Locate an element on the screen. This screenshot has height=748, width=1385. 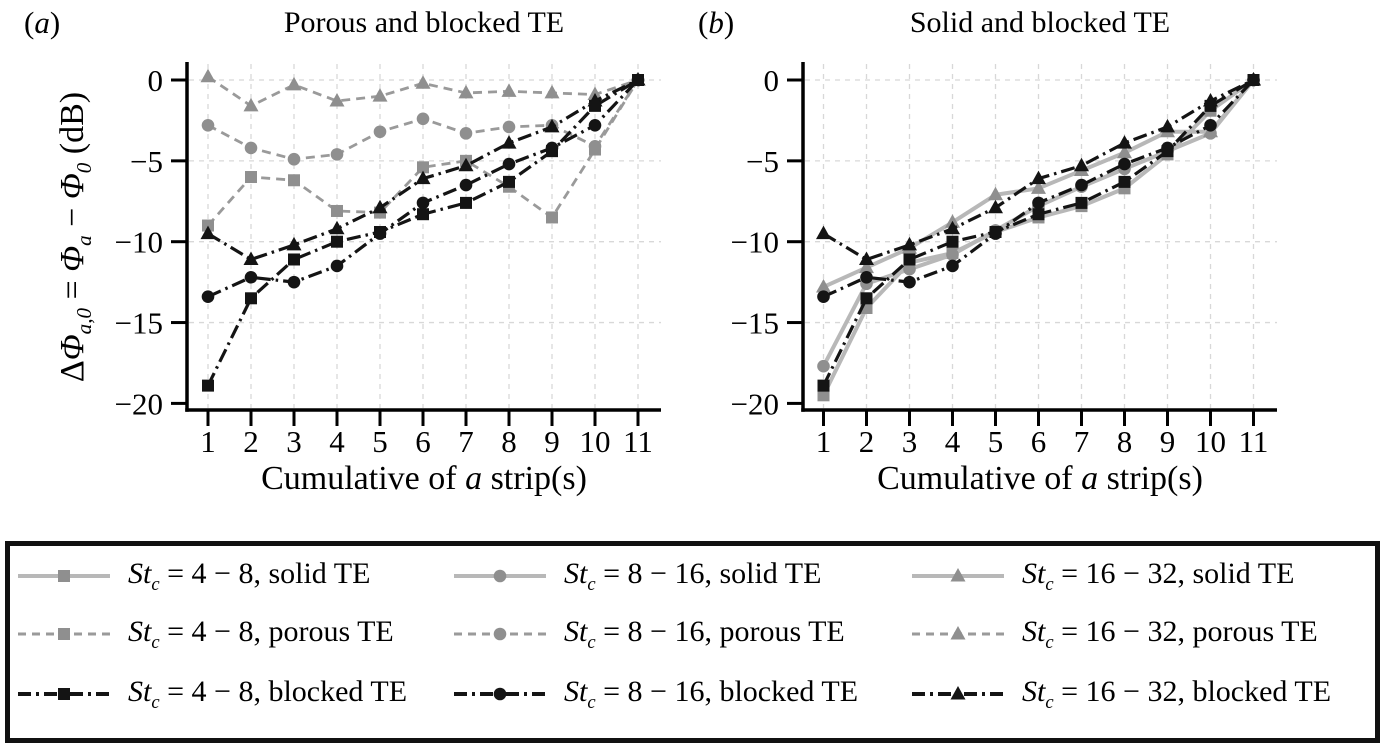
subscript-a: a is located at coordinates (83, 240).